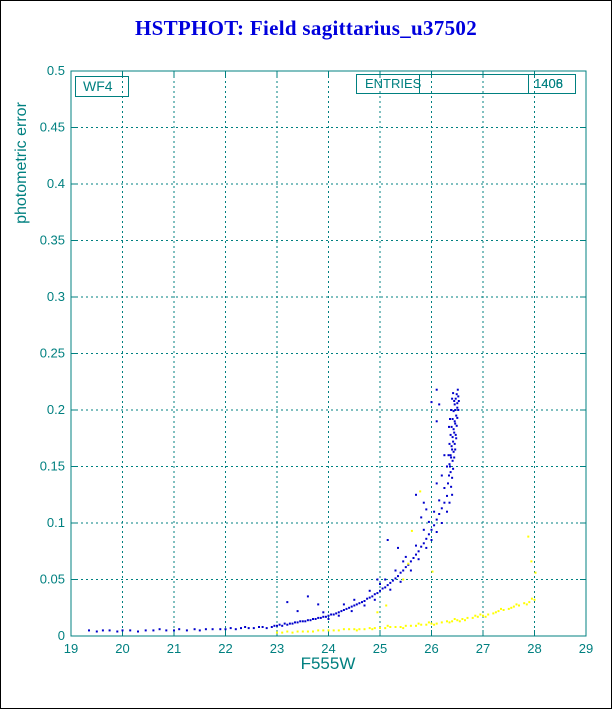 The image size is (612, 709). I want to click on x-tick-label: 24, so click(328, 648).